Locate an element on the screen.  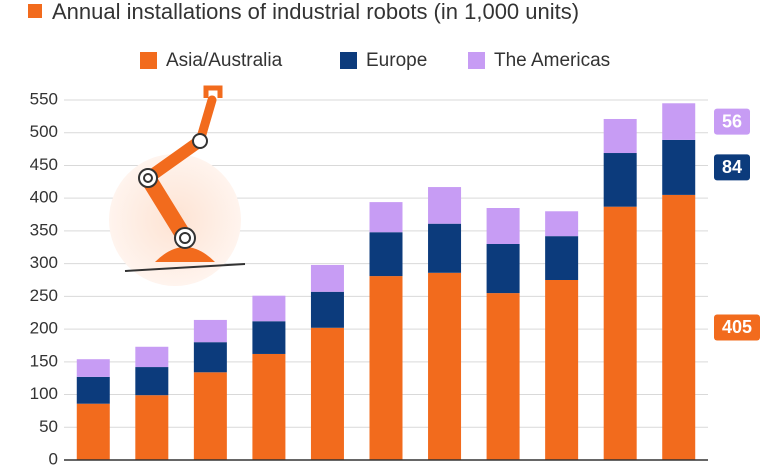
y-tick-label: 400 is located at coordinates (44, 197).